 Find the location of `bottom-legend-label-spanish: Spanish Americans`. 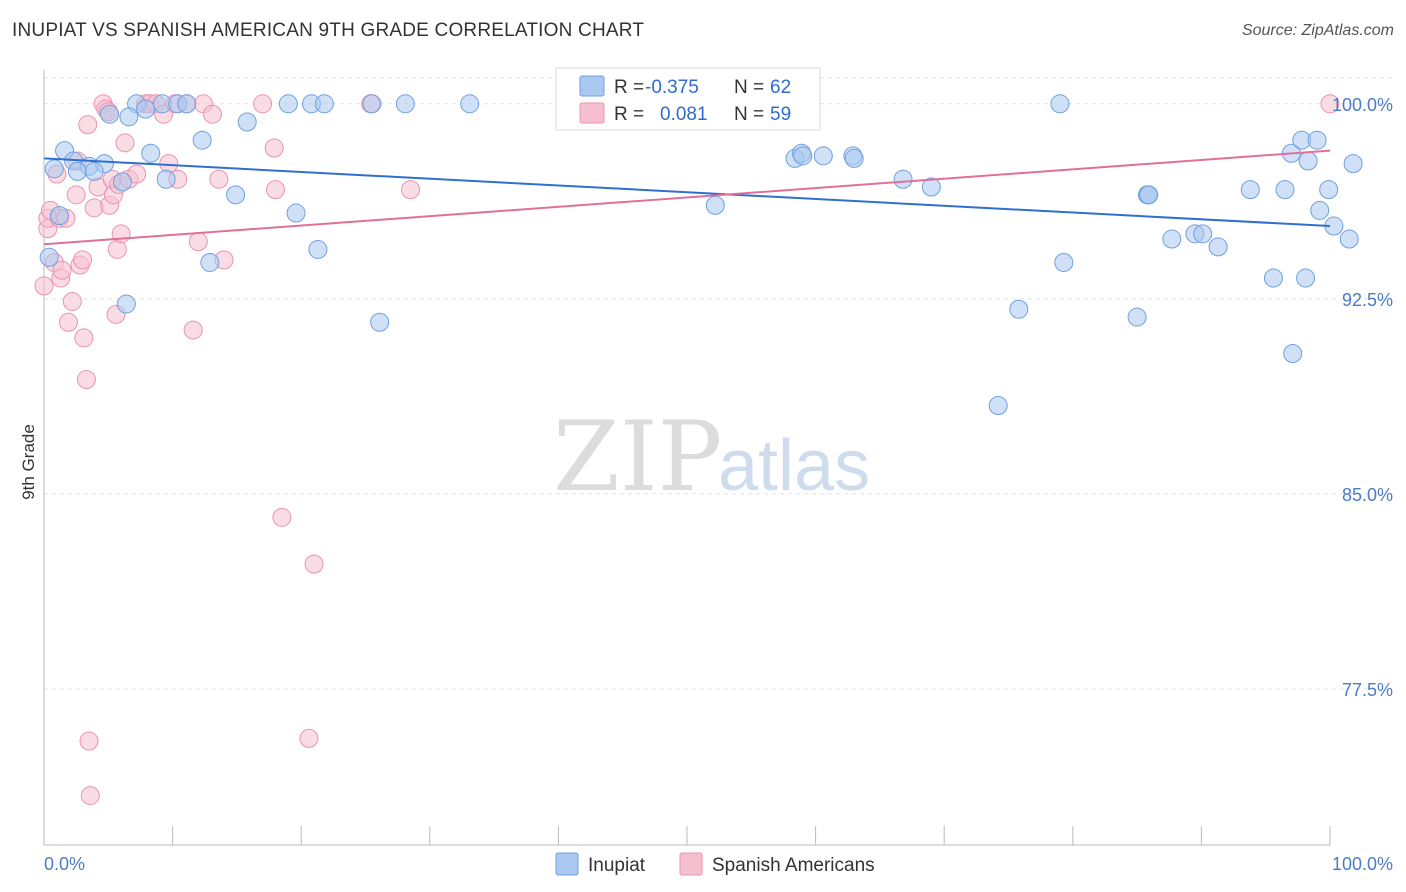

bottom-legend-label-spanish: Spanish Americans is located at coordinates (793, 865).